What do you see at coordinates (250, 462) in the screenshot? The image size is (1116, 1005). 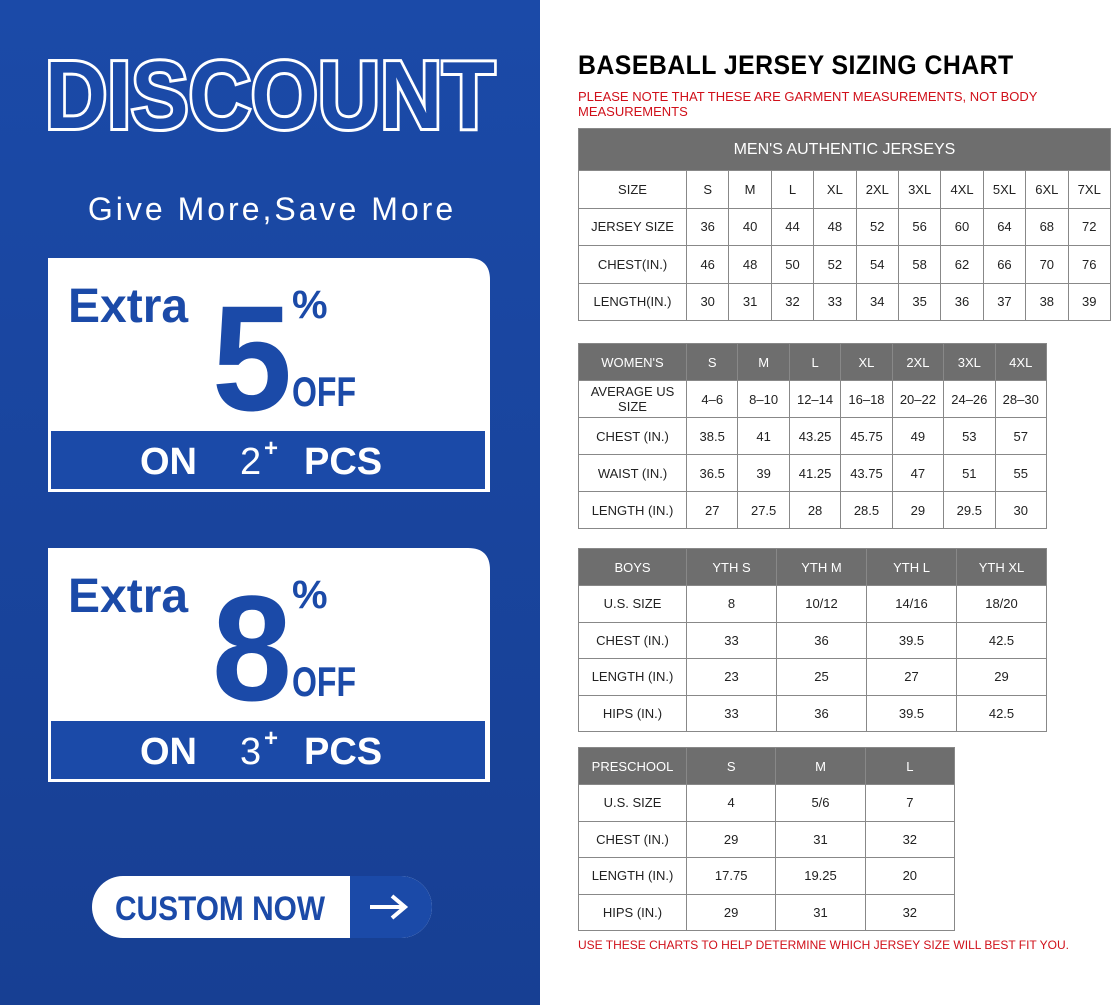 I see `offer-qty: 2` at bounding box center [250, 462].